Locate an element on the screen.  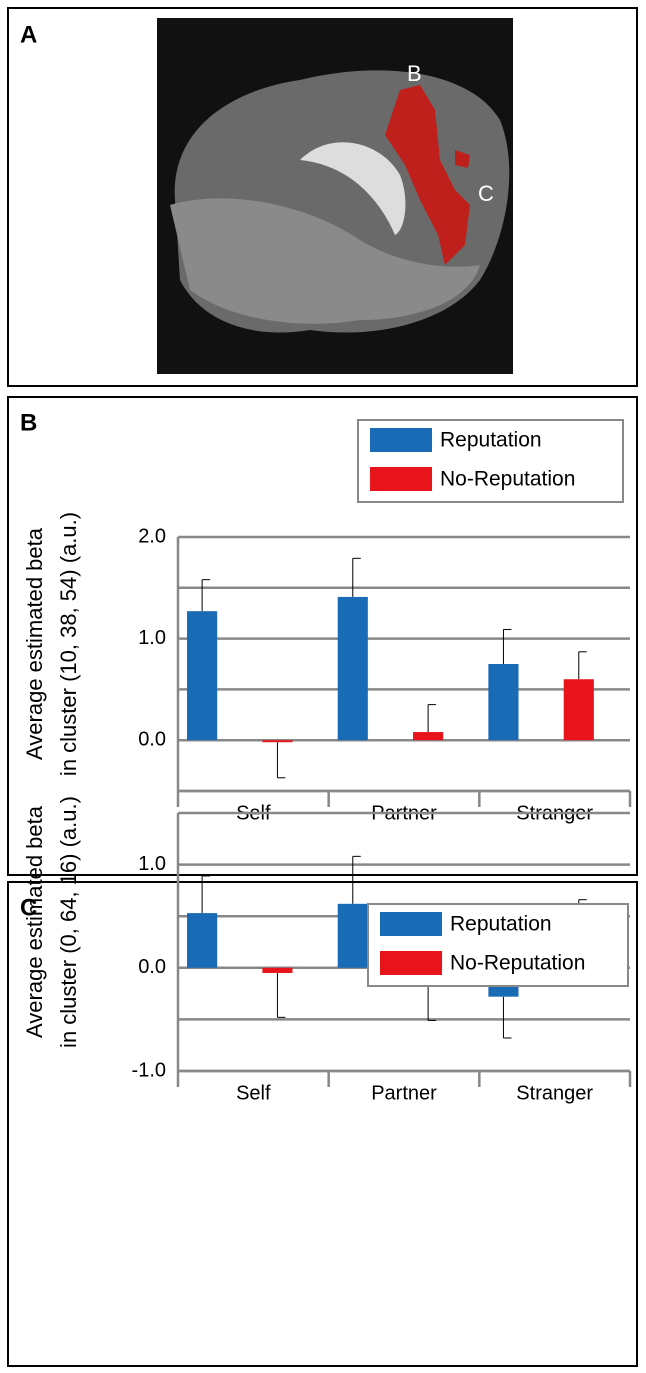
y-axis-label: in cluster (0, 64, 16) (a.u.) is located at coordinates (68, 922).